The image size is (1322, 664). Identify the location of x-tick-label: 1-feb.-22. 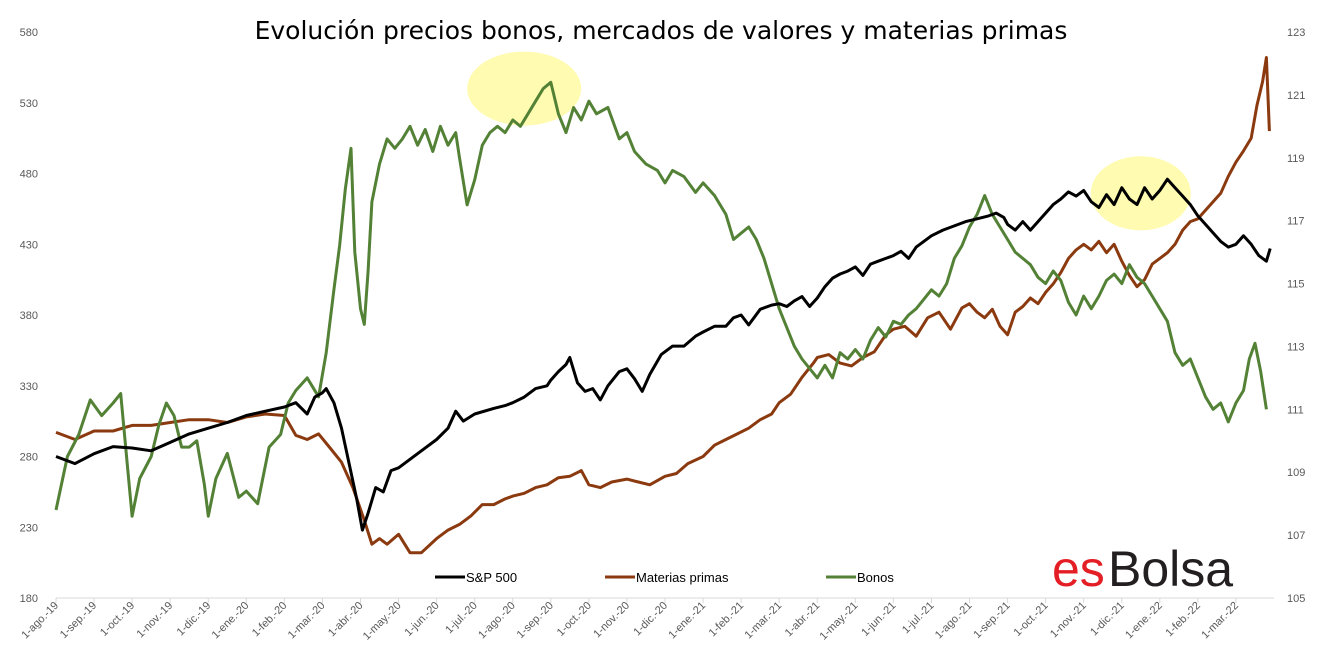
(1183, 620).